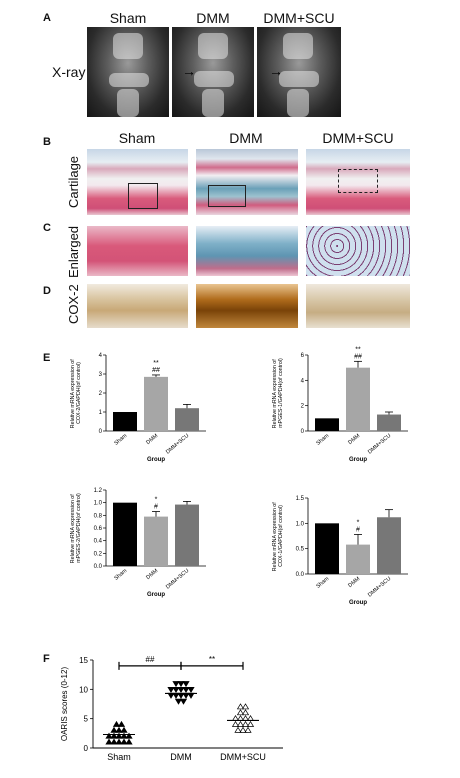 The height and width of the screenshot is (778, 460). Describe the element at coordinates (137, 251) in the screenshot. I see `enlarged-image-sham` at that location.